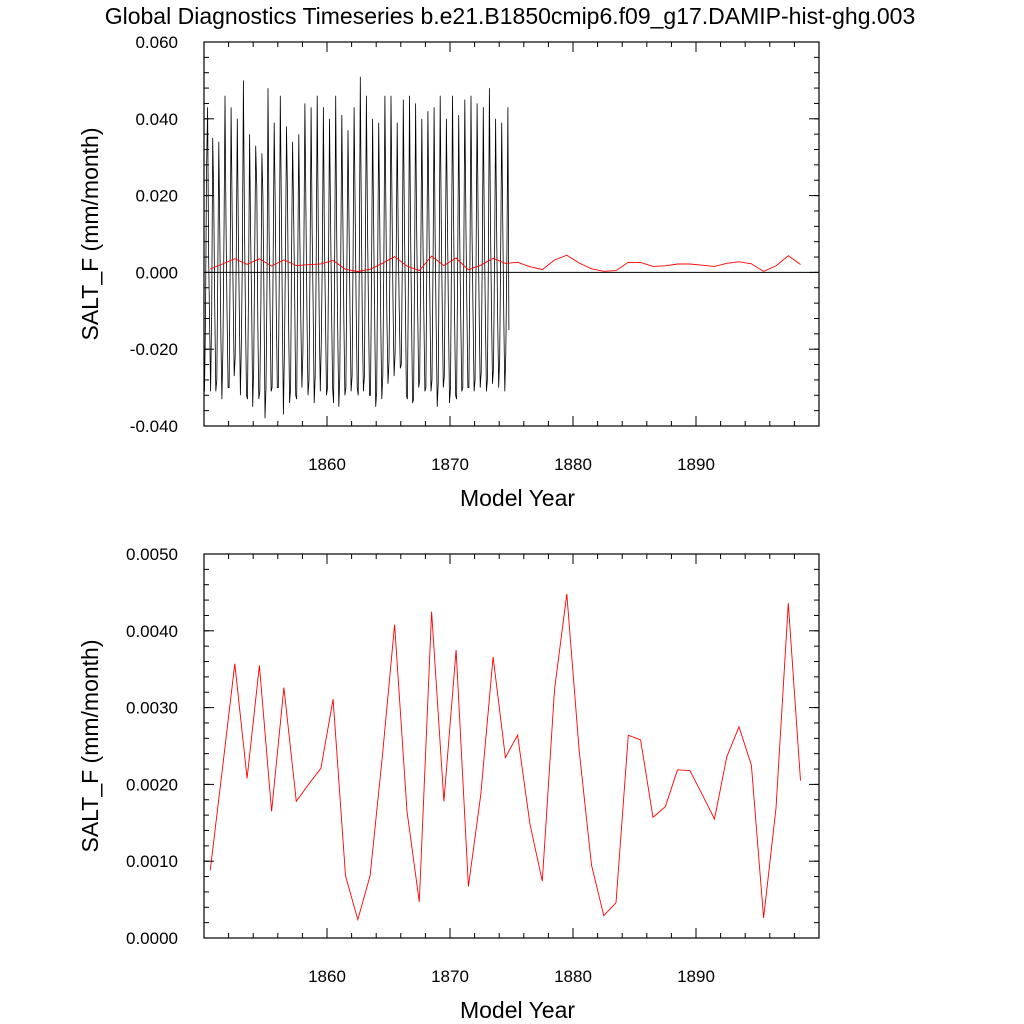  I want to click on monthly-series-line, so click(357, 247).